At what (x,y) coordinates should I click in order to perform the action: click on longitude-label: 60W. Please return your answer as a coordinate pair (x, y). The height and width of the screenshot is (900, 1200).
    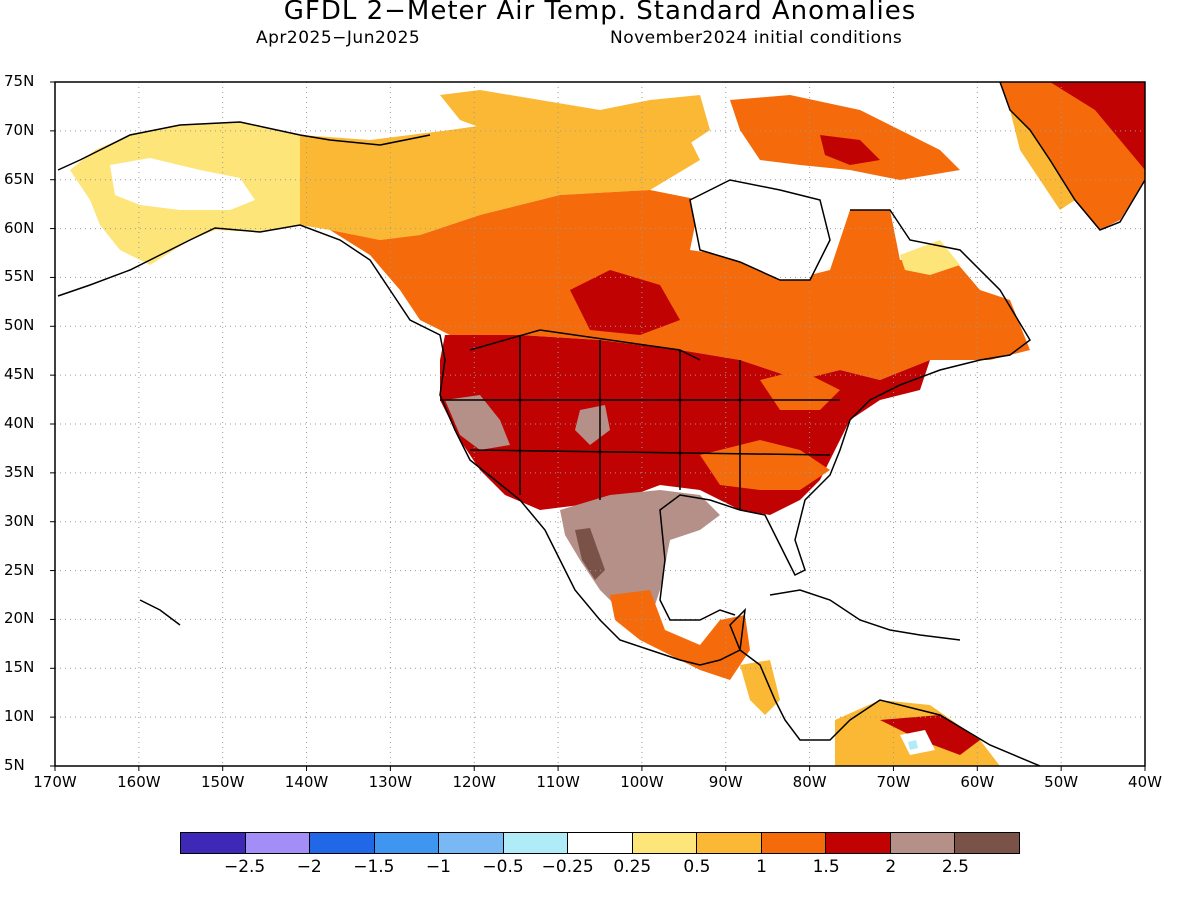
    Looking at the image, I should click on (977, 782).